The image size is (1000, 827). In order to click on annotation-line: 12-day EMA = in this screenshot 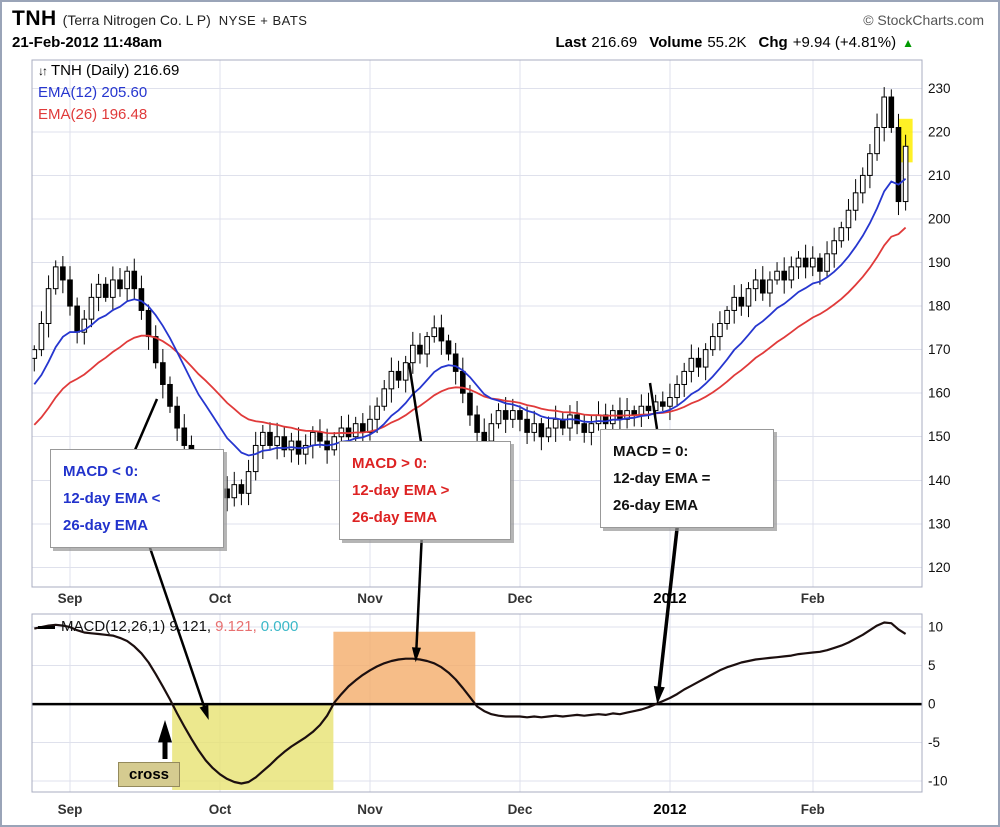, I will do `click(662, 478)`.